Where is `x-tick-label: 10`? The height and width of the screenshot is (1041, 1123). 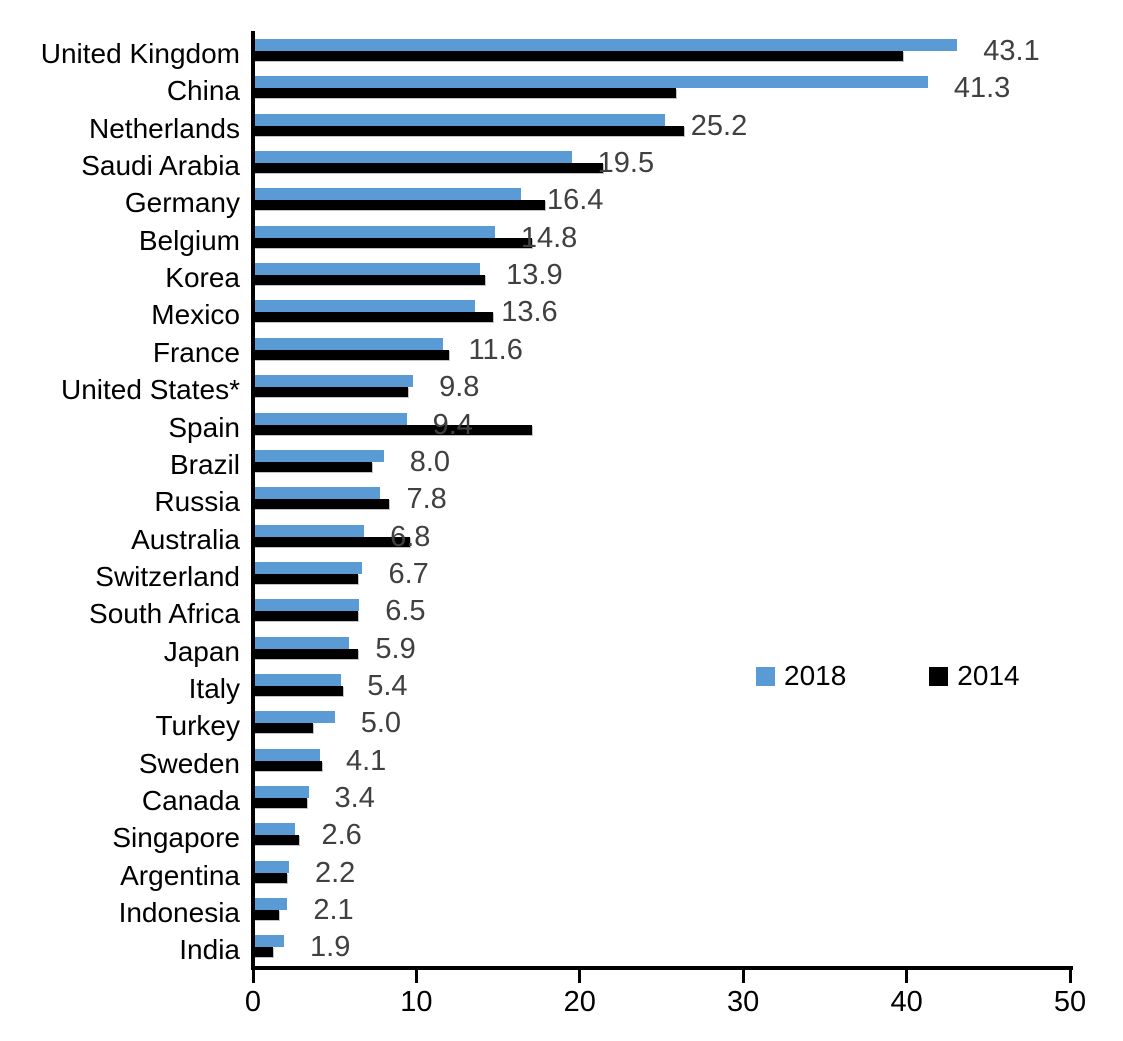 x-tick-label: 10 is located at coordinates (416, 1002).